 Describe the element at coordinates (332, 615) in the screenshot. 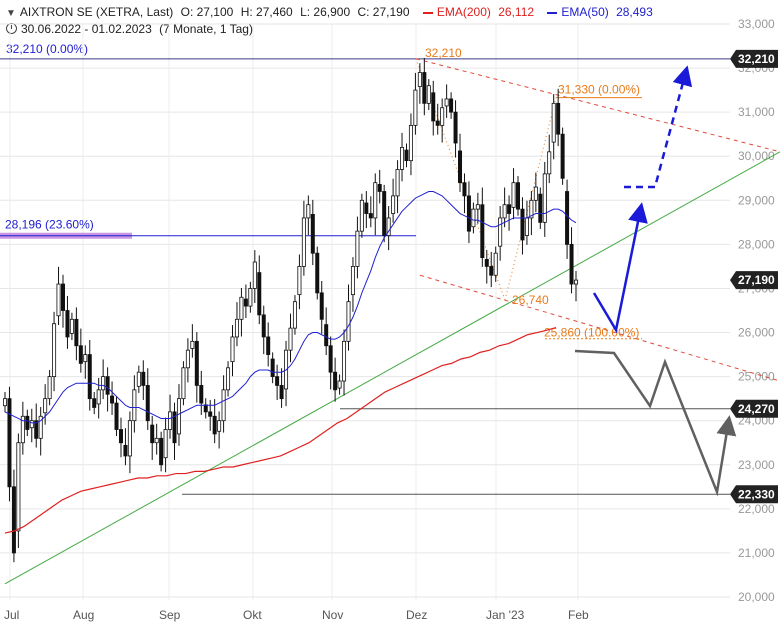

I see `x-tick-label: Nov` at that location.